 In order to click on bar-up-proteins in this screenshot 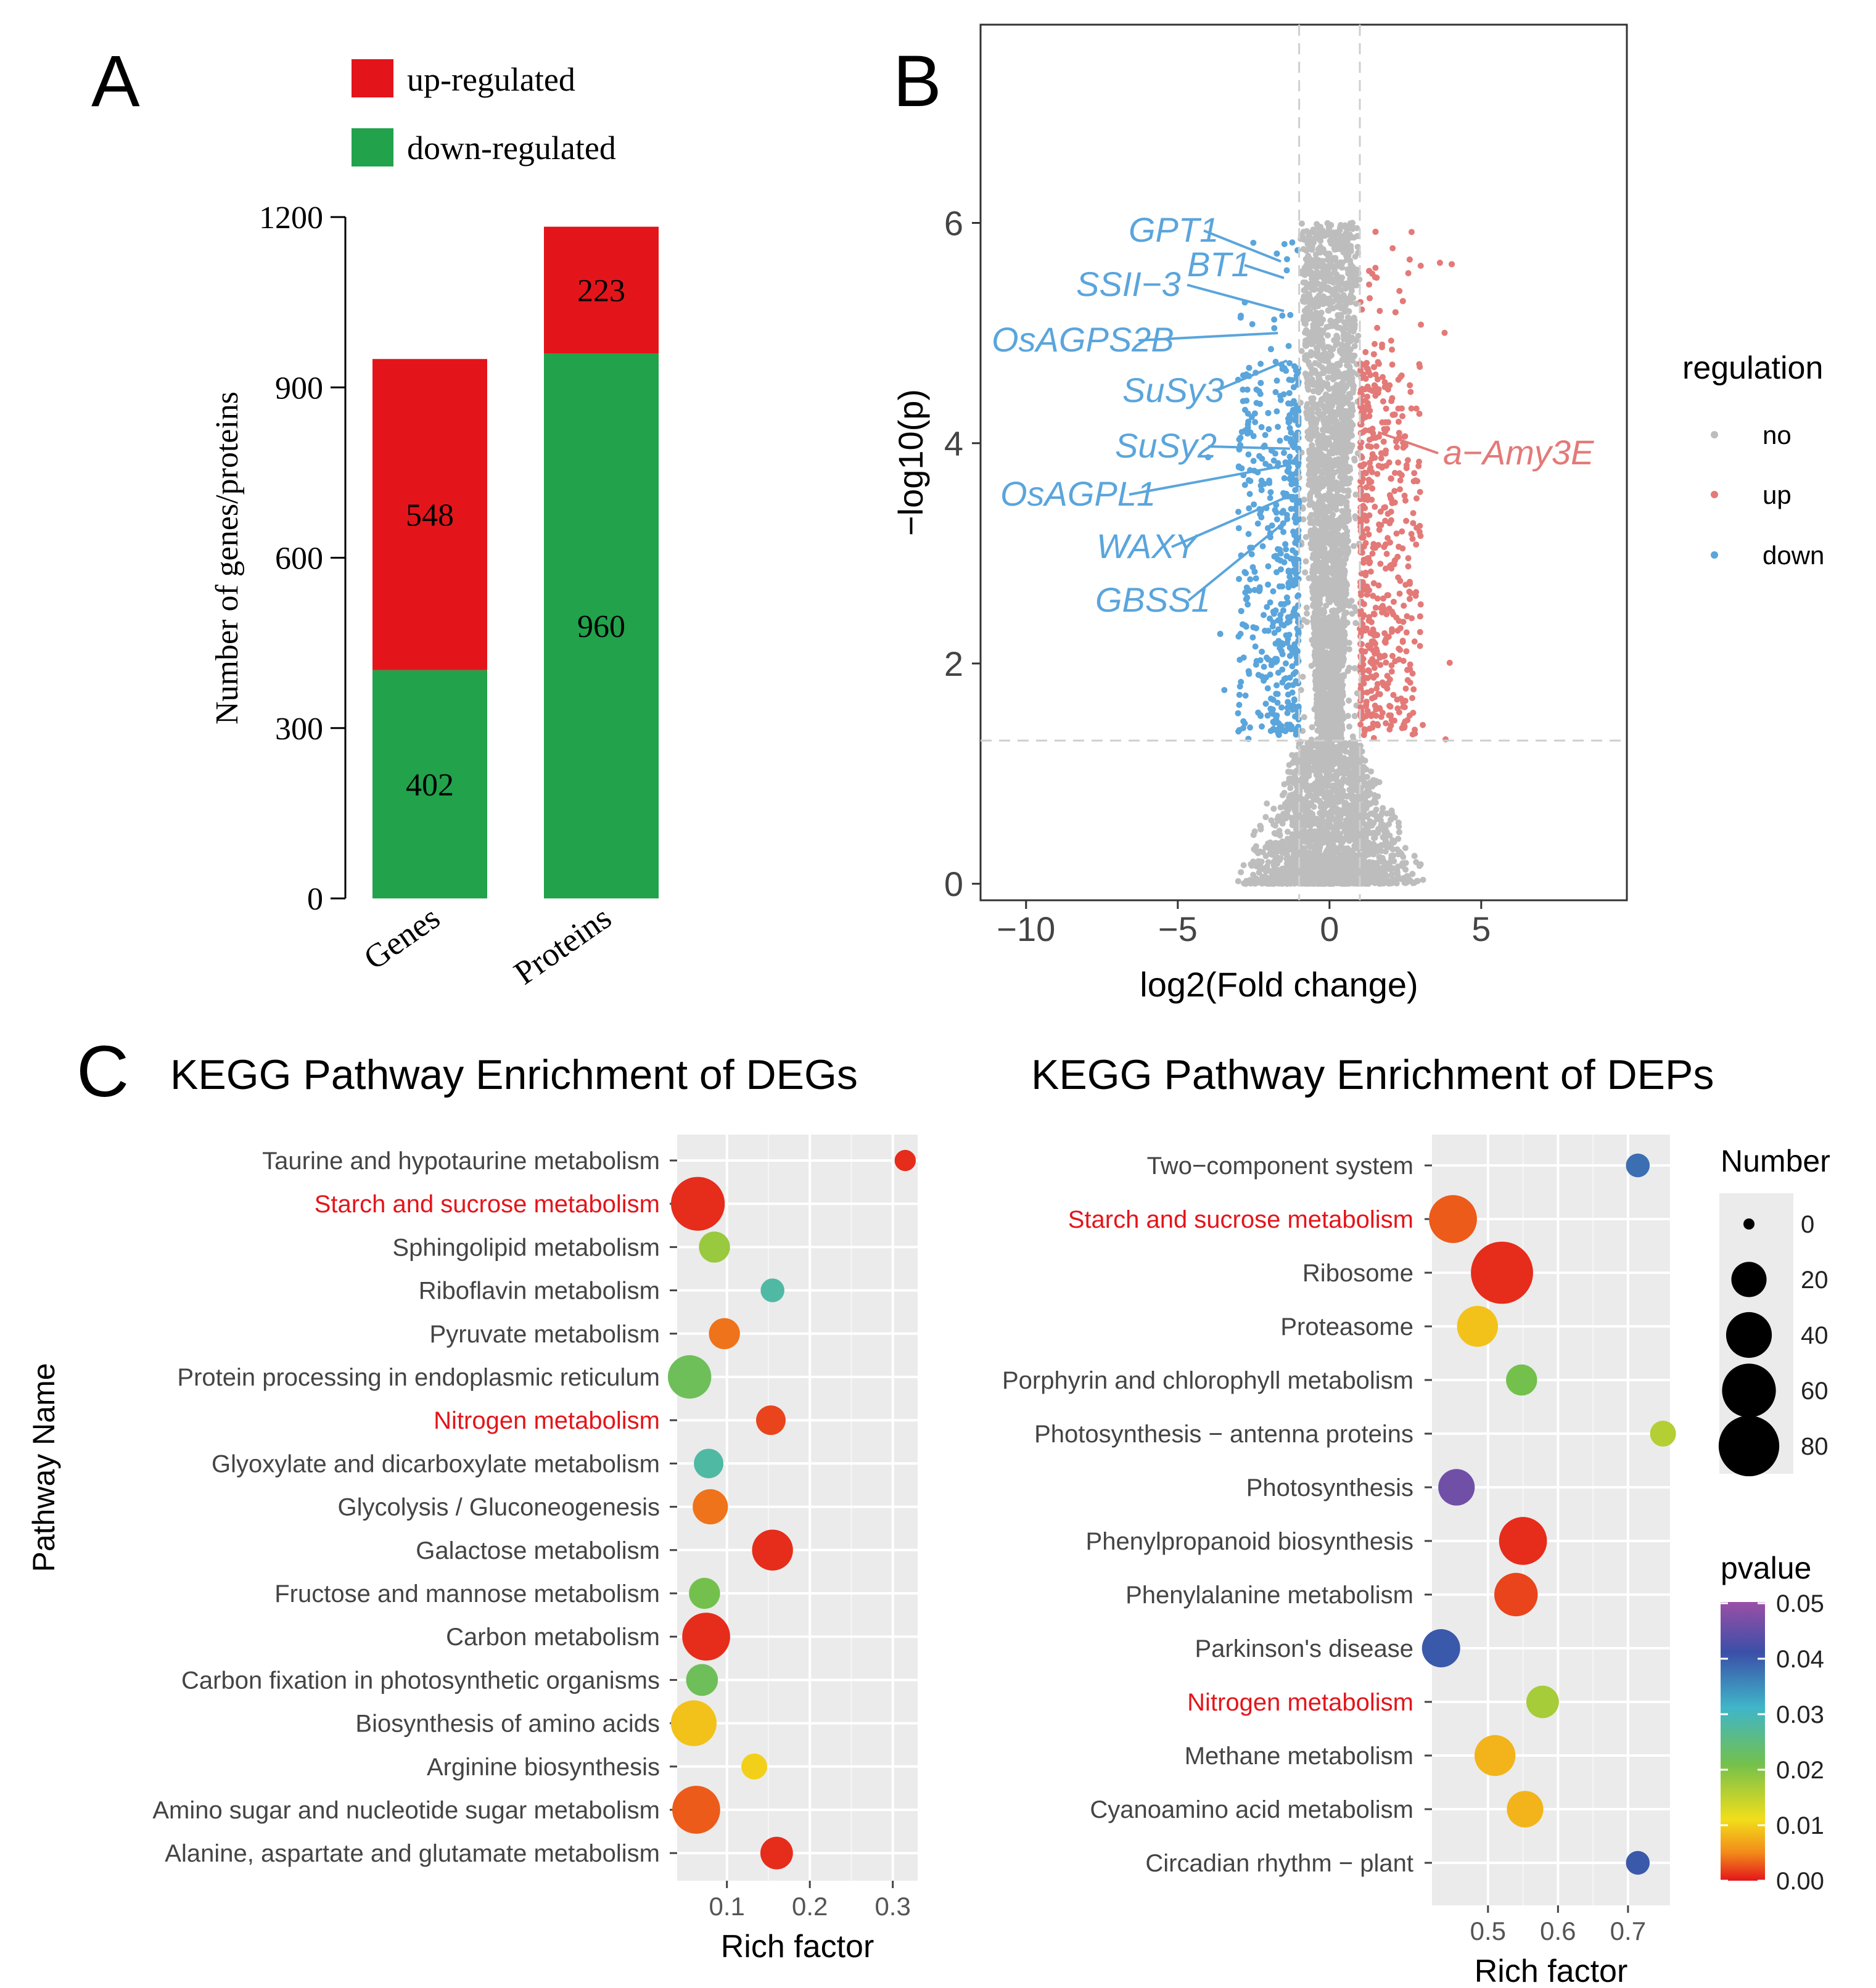, I will do `click(601, 289)`.